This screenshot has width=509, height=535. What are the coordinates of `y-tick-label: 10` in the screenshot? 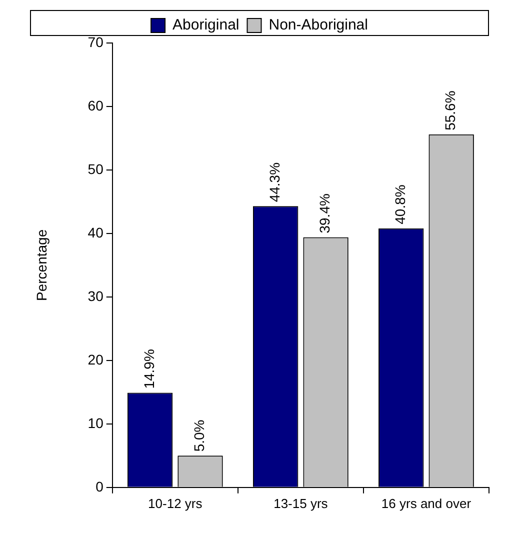 It's located at (96, 422).